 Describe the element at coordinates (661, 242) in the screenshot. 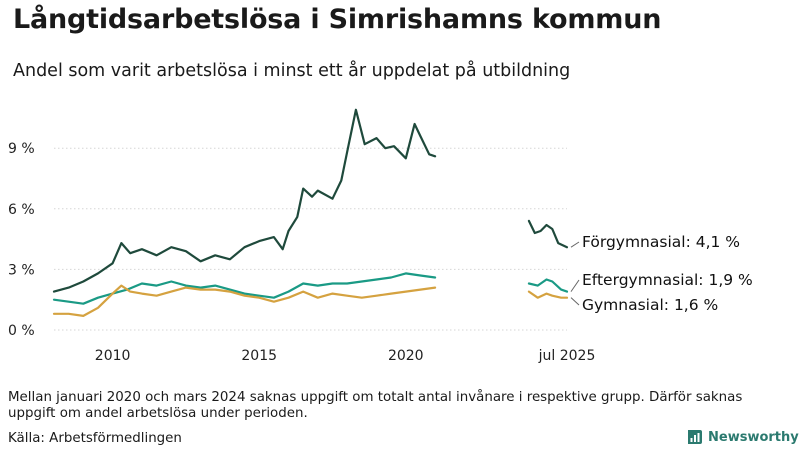

I see `end-label-förgymnasial: Förgymnasial: 4,1 %` at that location.